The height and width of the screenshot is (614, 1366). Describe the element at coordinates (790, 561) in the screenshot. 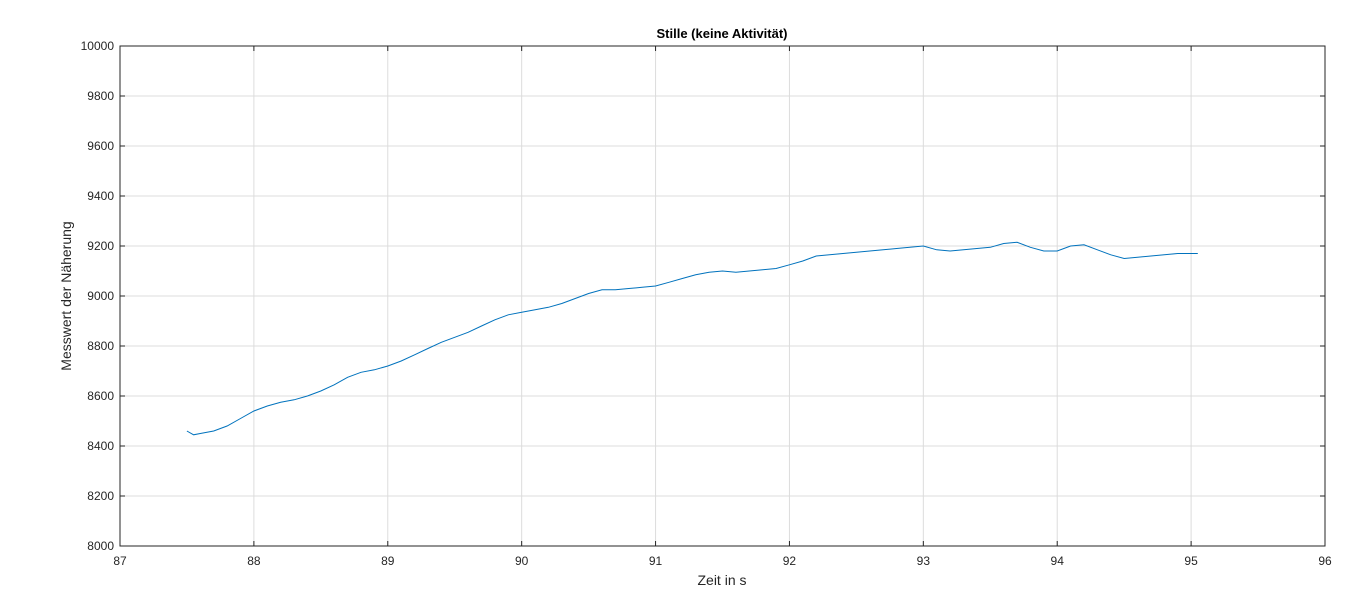

I see `x-tick-label: 92` at that location.